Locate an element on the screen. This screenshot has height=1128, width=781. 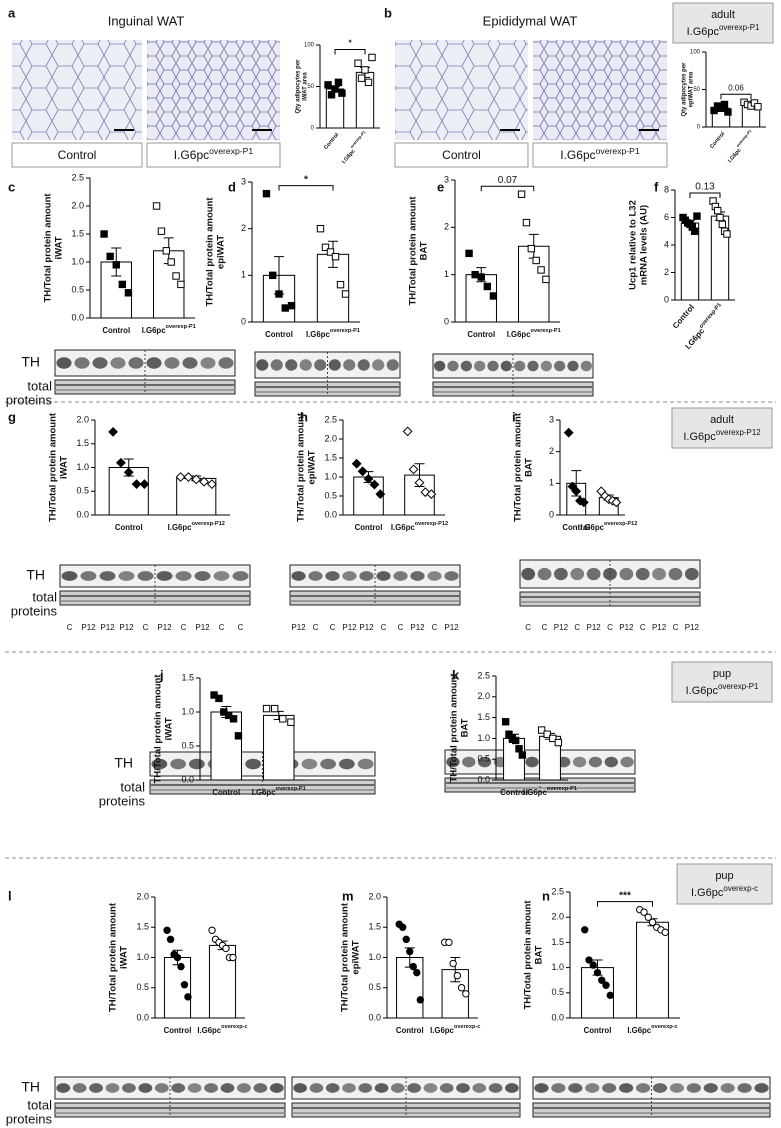
lane-label: C is located at coordinates (146, 627).